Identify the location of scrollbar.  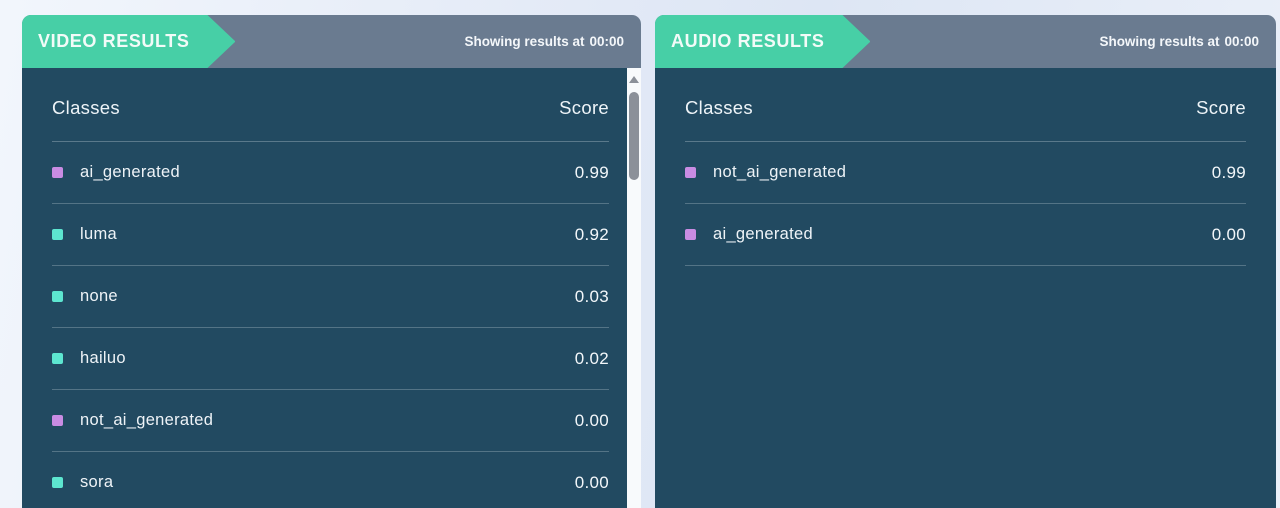
(634, 288).